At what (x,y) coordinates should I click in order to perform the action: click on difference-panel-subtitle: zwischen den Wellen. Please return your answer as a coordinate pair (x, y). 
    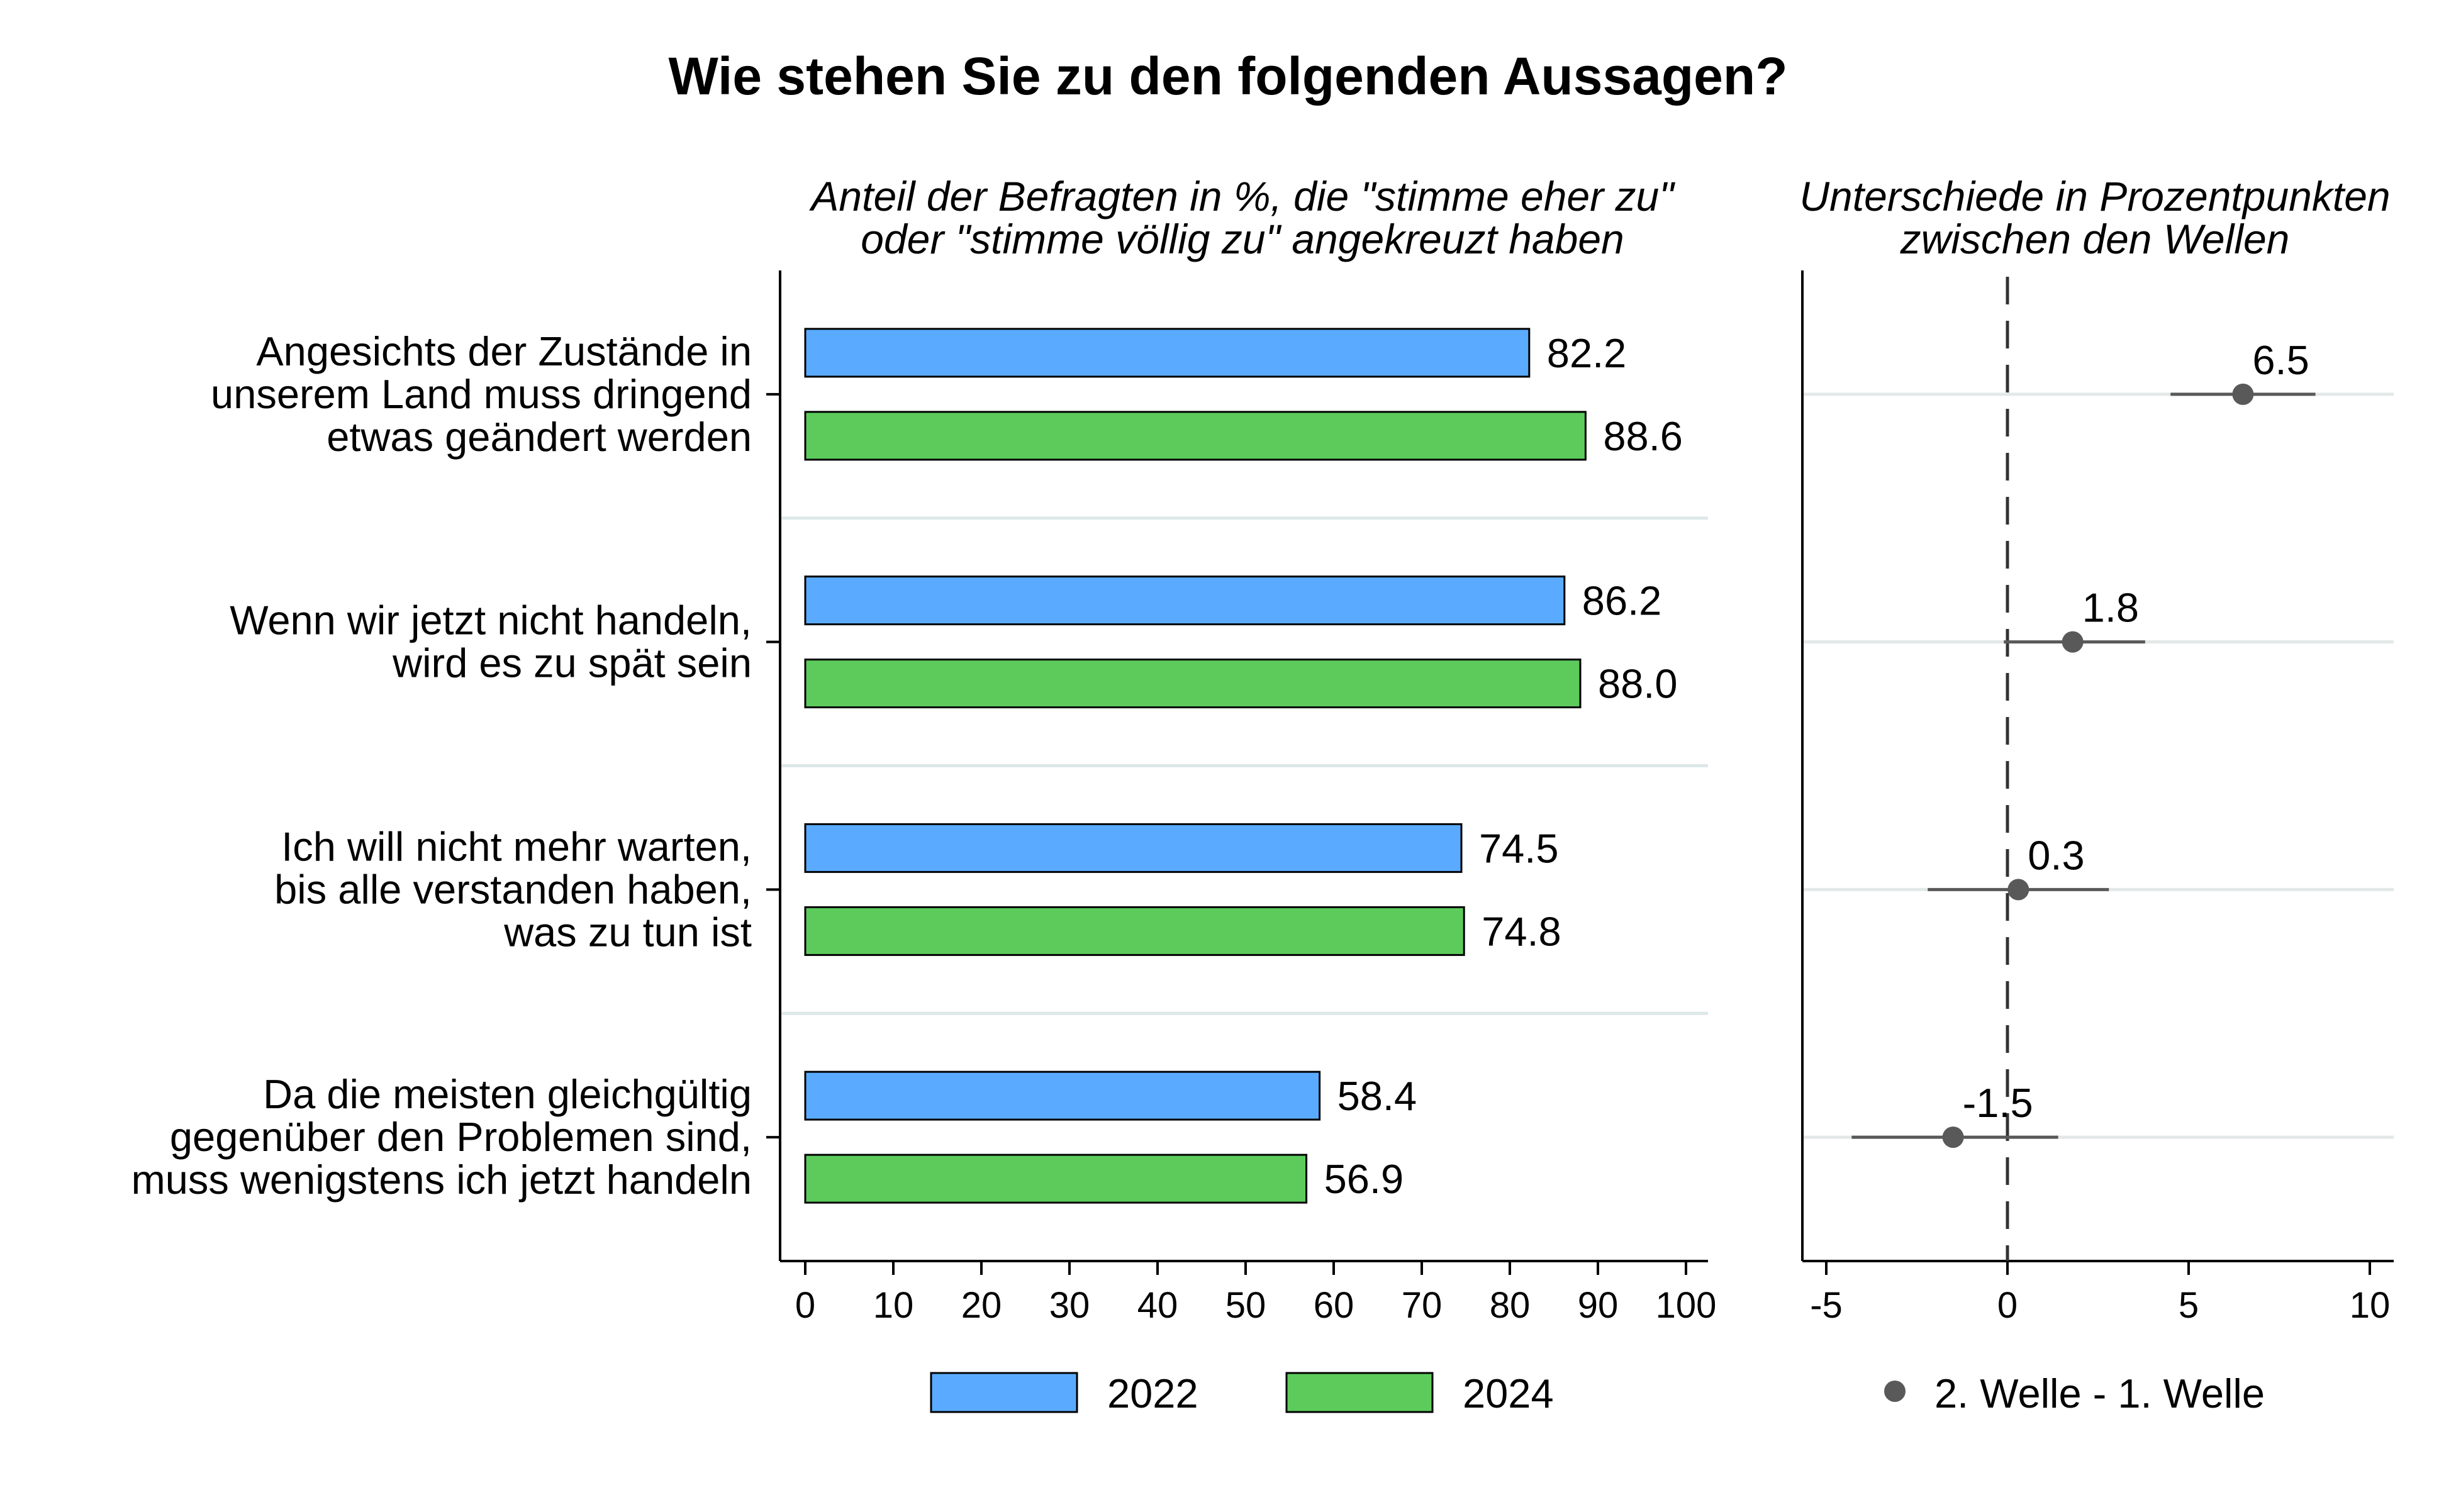
    Looking at the image, I should click on (2095, 239).